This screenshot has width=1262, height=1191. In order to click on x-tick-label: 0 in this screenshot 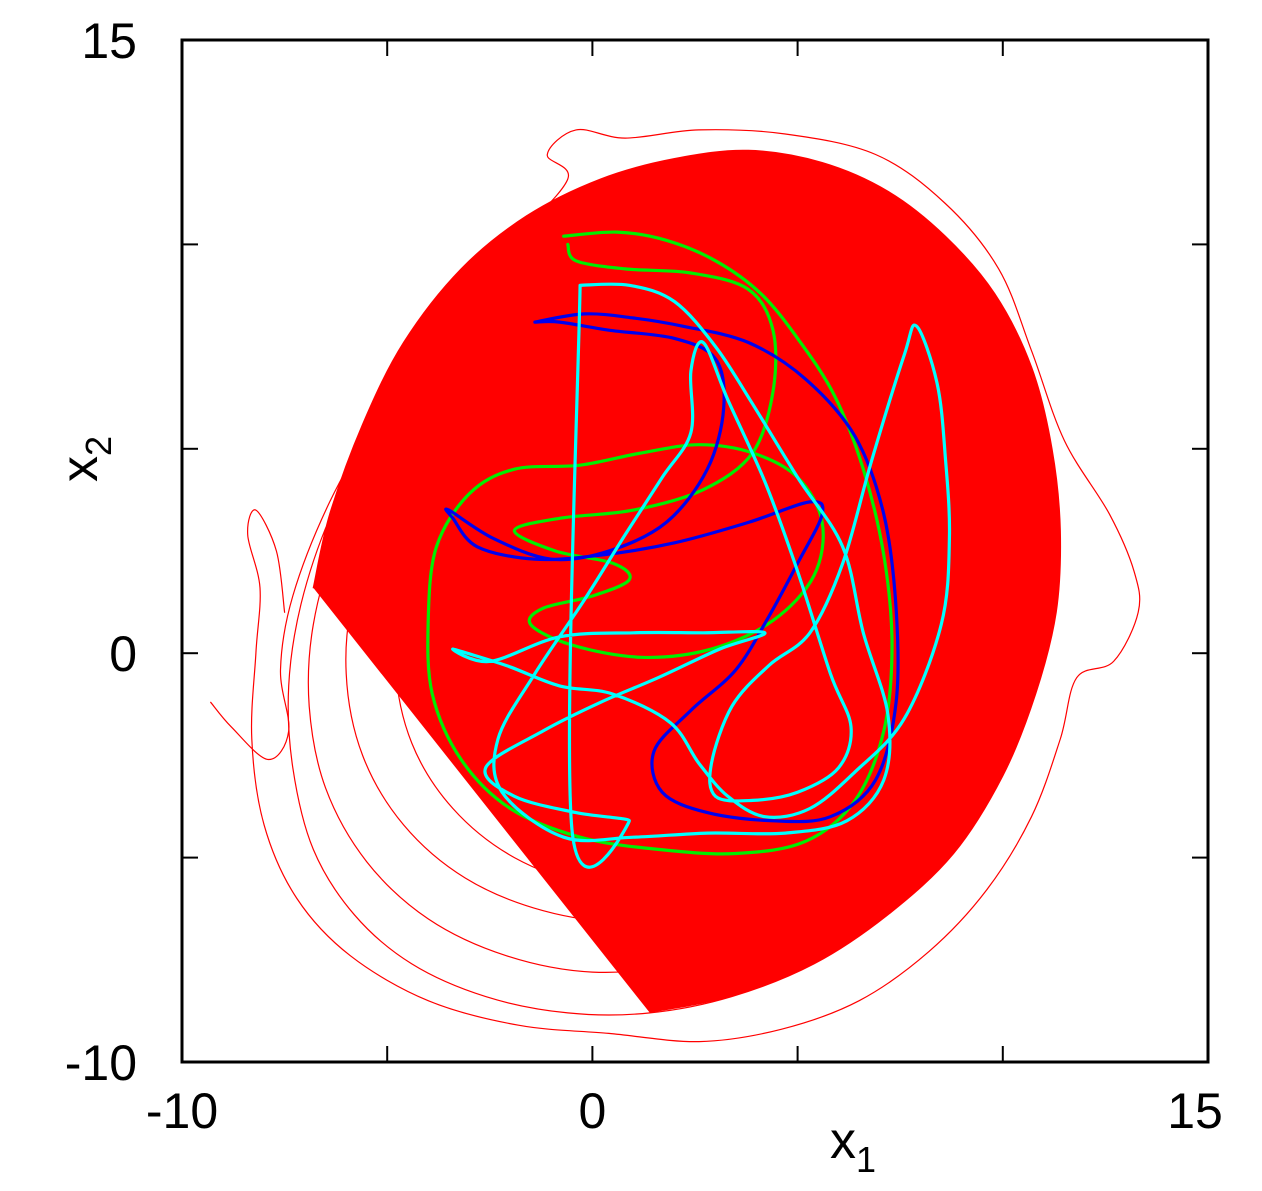, I will do `click(592, 1111)`.